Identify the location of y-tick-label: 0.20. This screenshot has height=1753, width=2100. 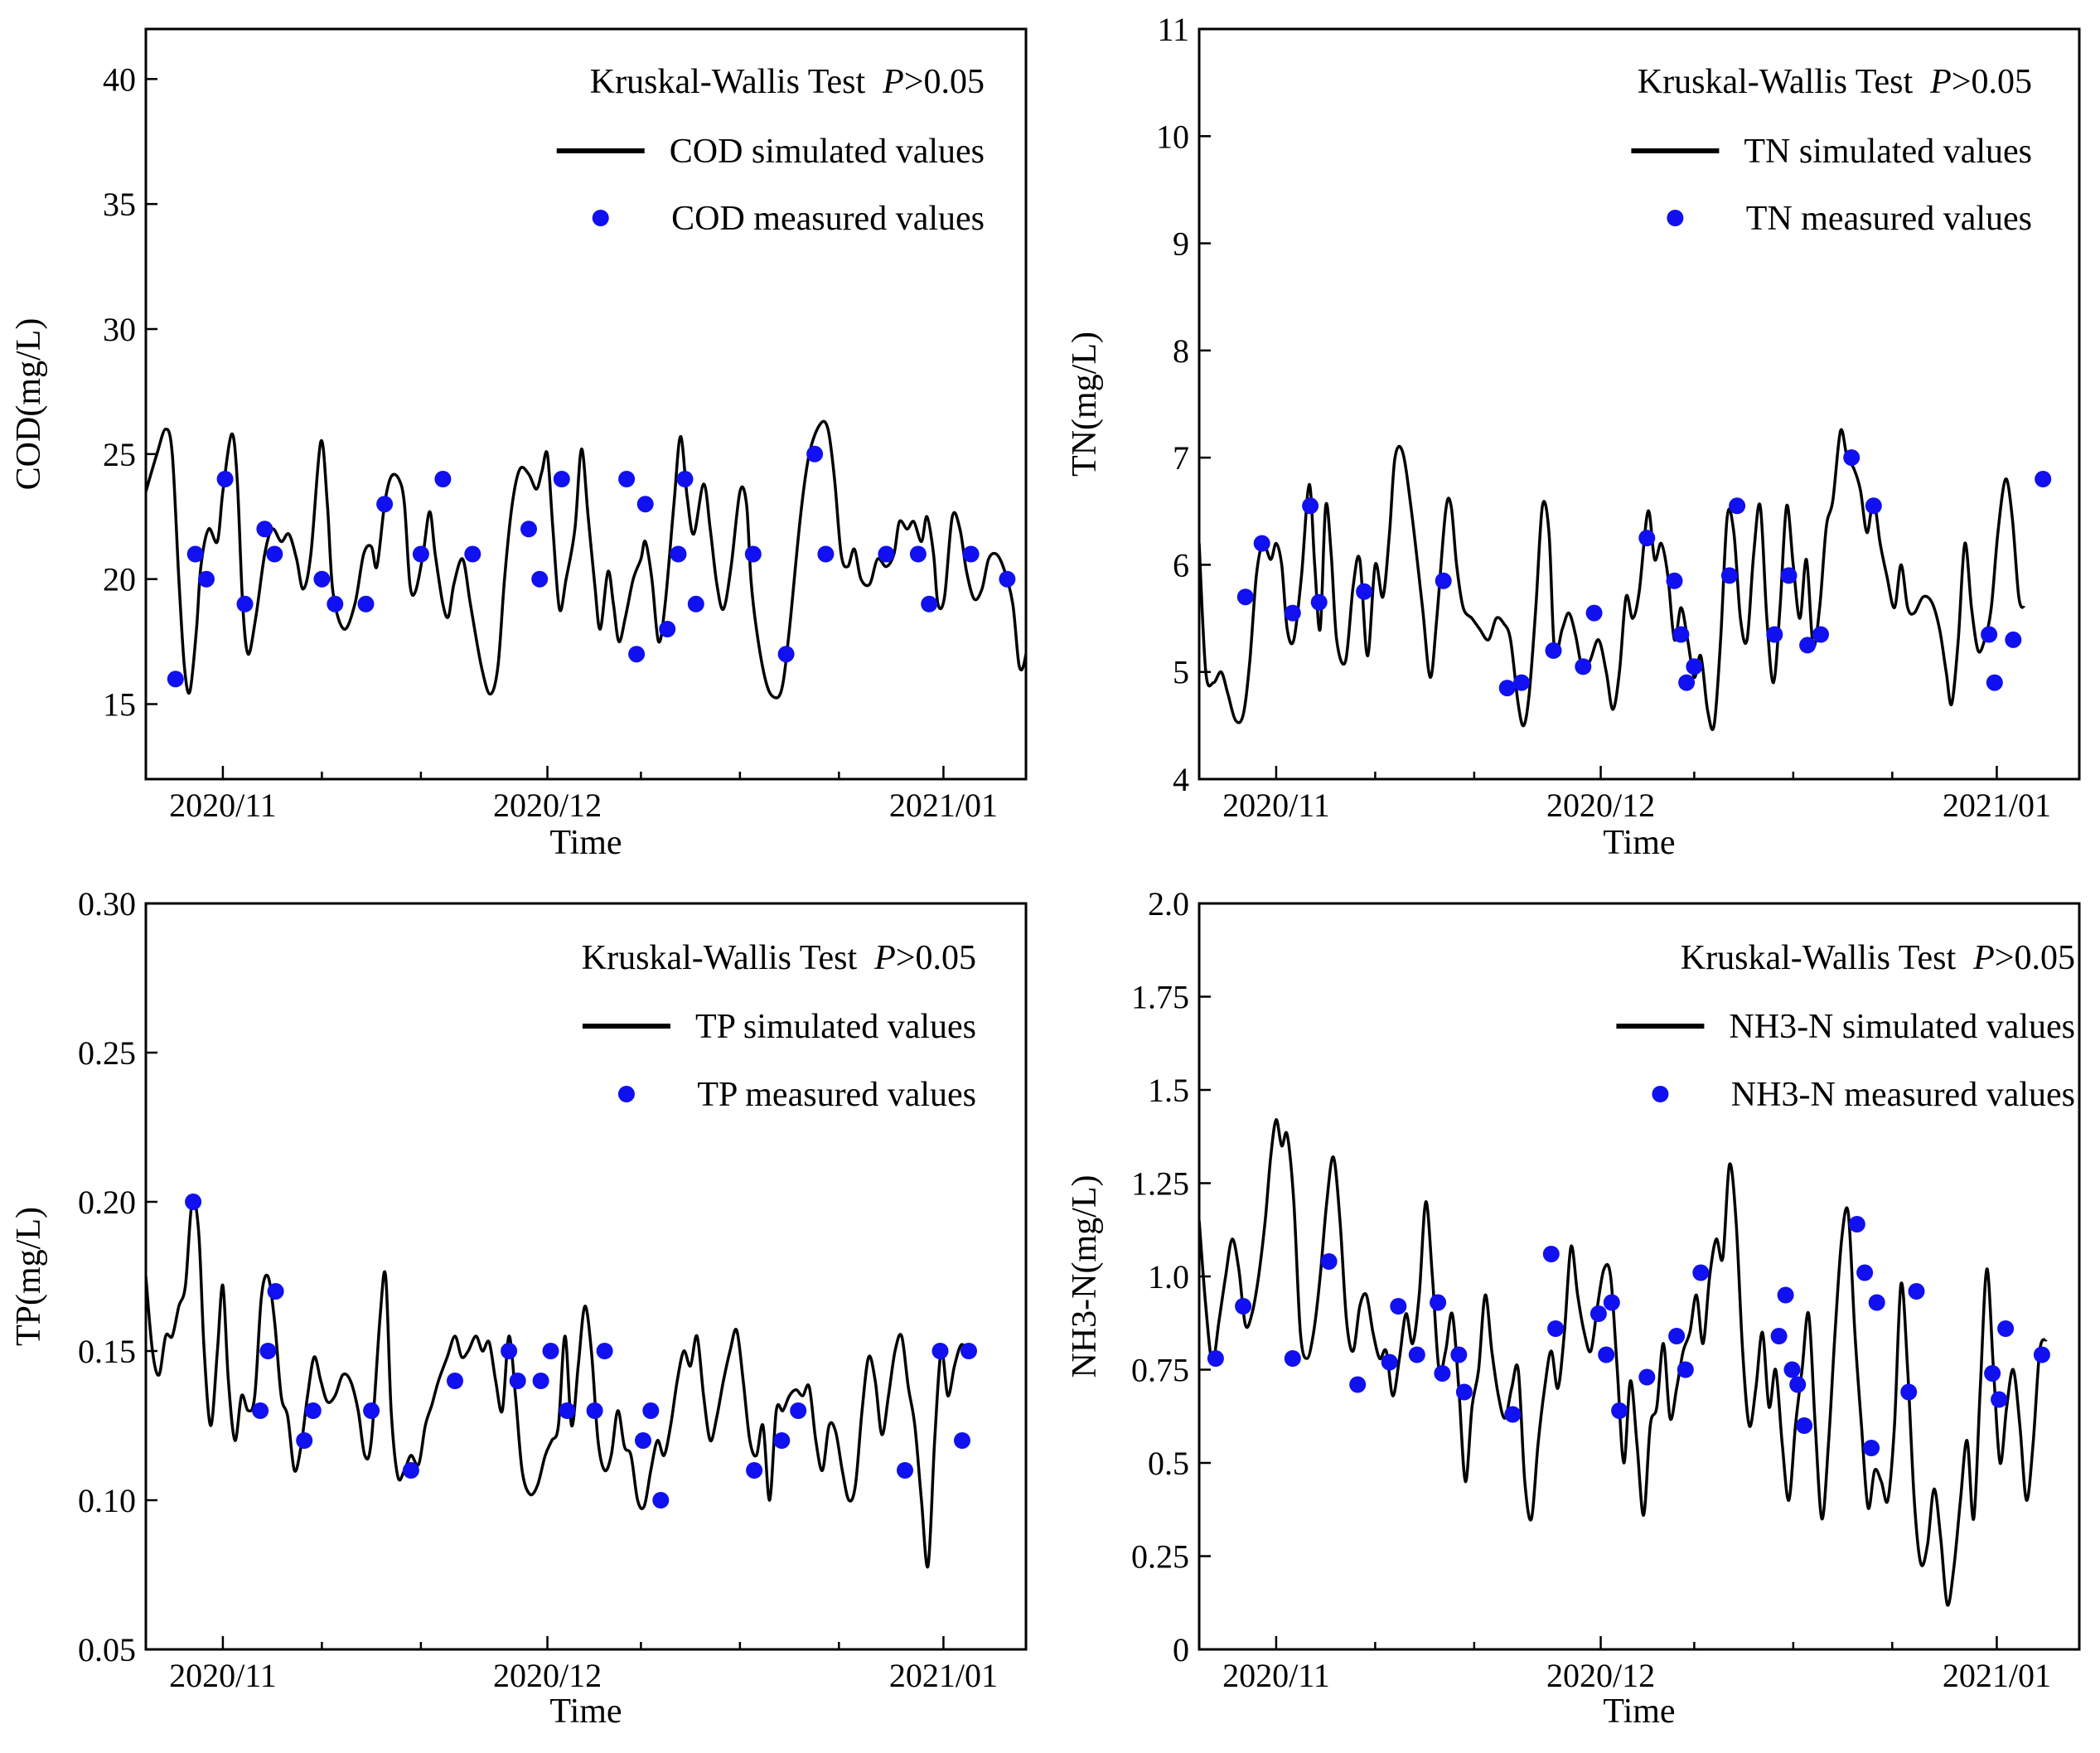
(107, 1202).